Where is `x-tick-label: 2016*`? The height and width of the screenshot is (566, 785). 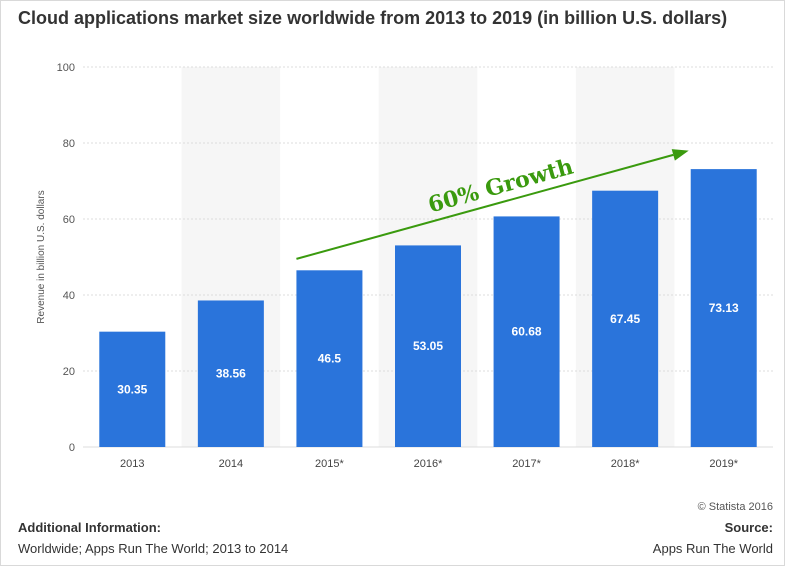 x-tick-label: 2016* is located at coordinates (428, 464).